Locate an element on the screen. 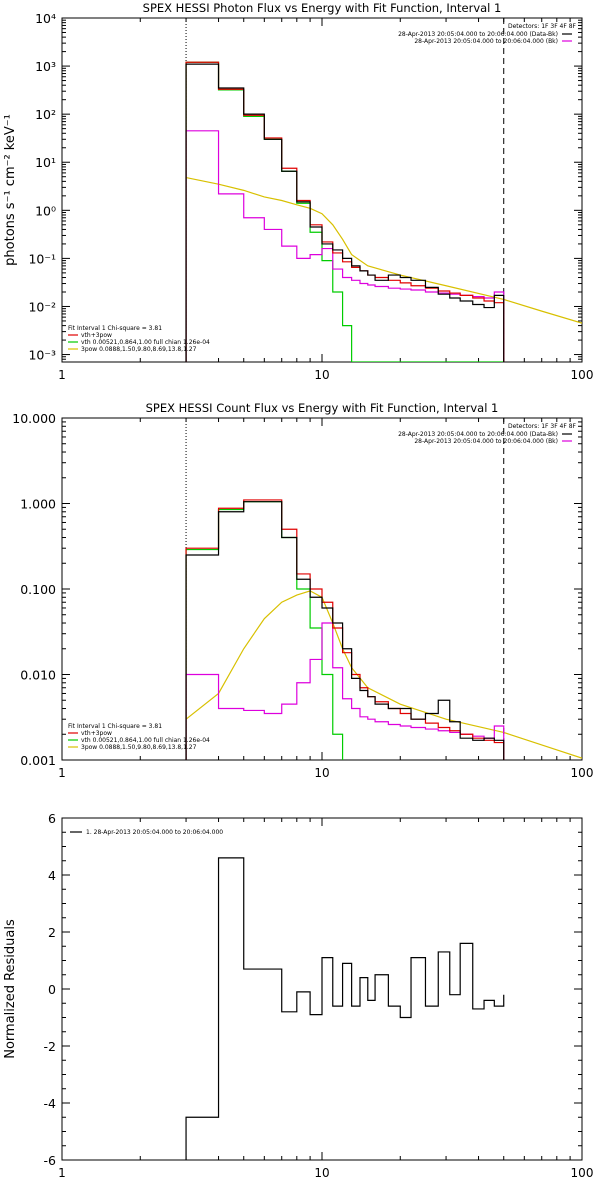 This screenshot has height=1200, width=600. y-tick-label: -6 is located at coordinates (50, 1160).